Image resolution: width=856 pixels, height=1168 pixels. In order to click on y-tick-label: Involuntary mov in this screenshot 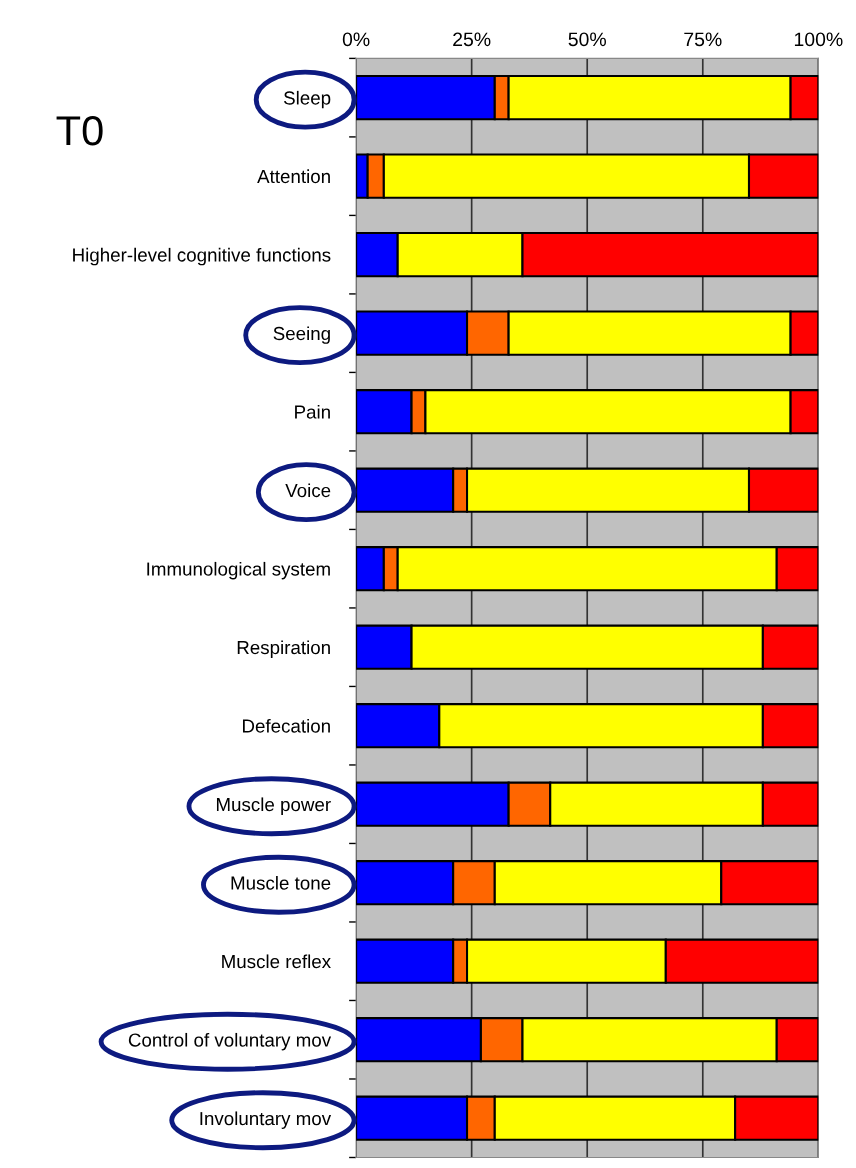, I will do `click(266, 1120)`.